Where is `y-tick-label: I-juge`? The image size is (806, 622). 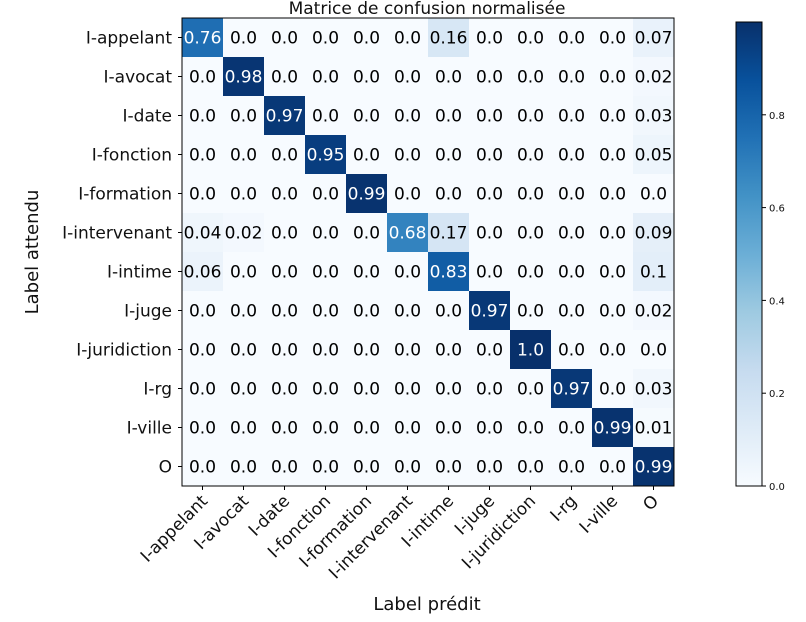
y-tick-label: I-juge is located at coordinates (148, 312).